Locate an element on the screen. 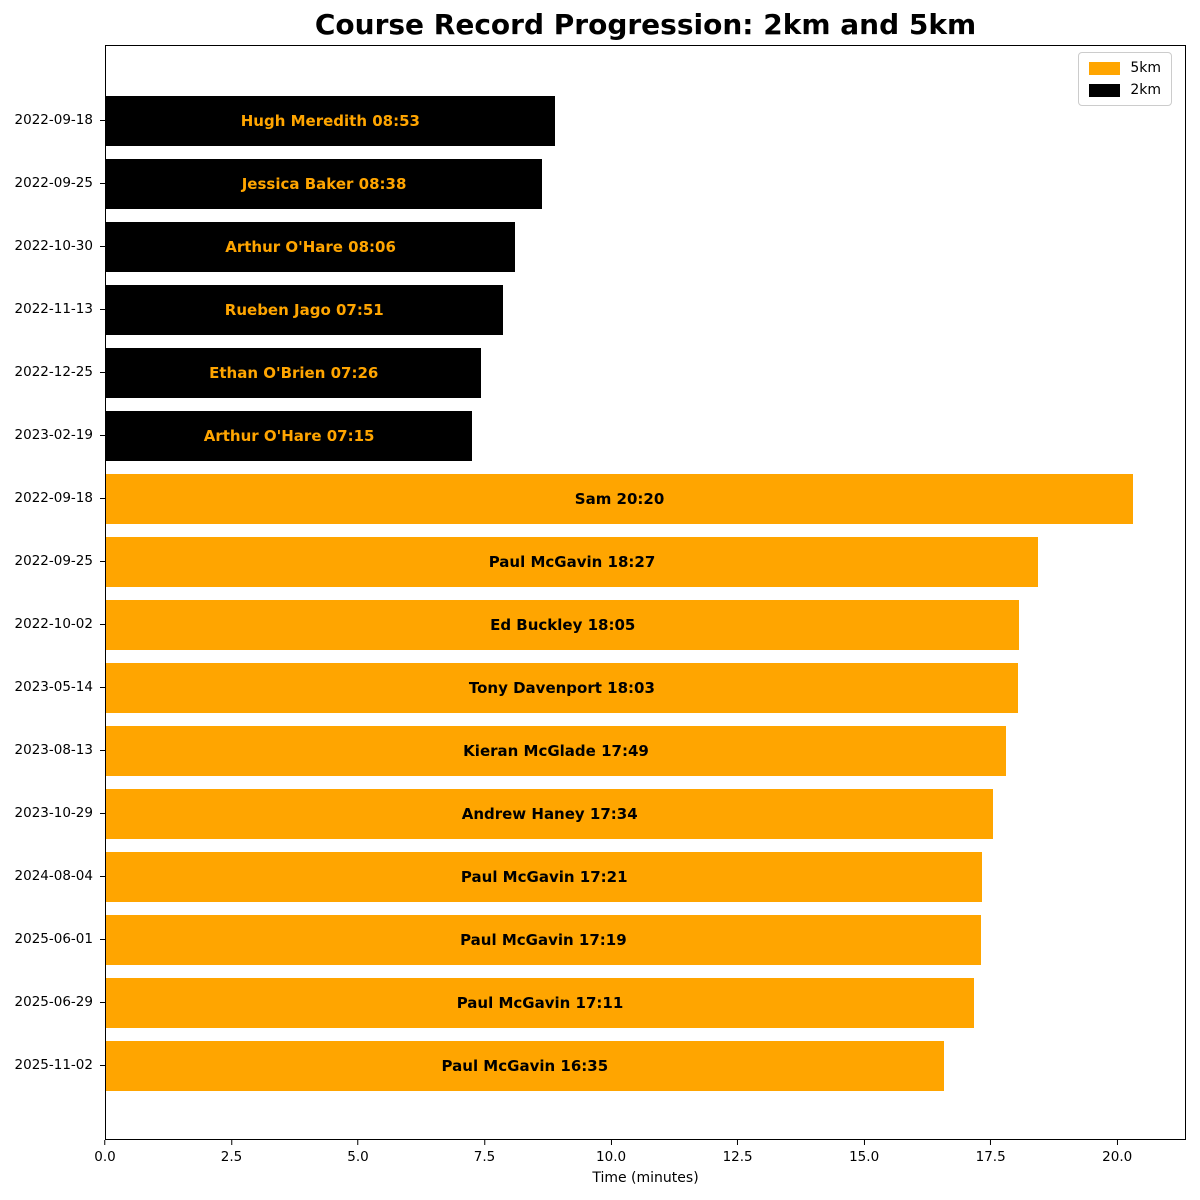  legend-entry-2km: 2km is located at coordinates (1125, 90).